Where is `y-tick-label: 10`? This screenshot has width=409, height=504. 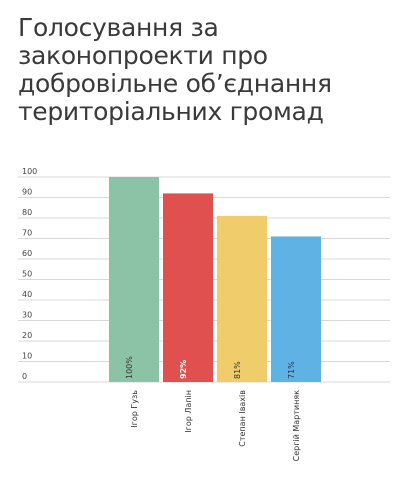
y-tick-label: 10 is located at coordinates (27, 356).